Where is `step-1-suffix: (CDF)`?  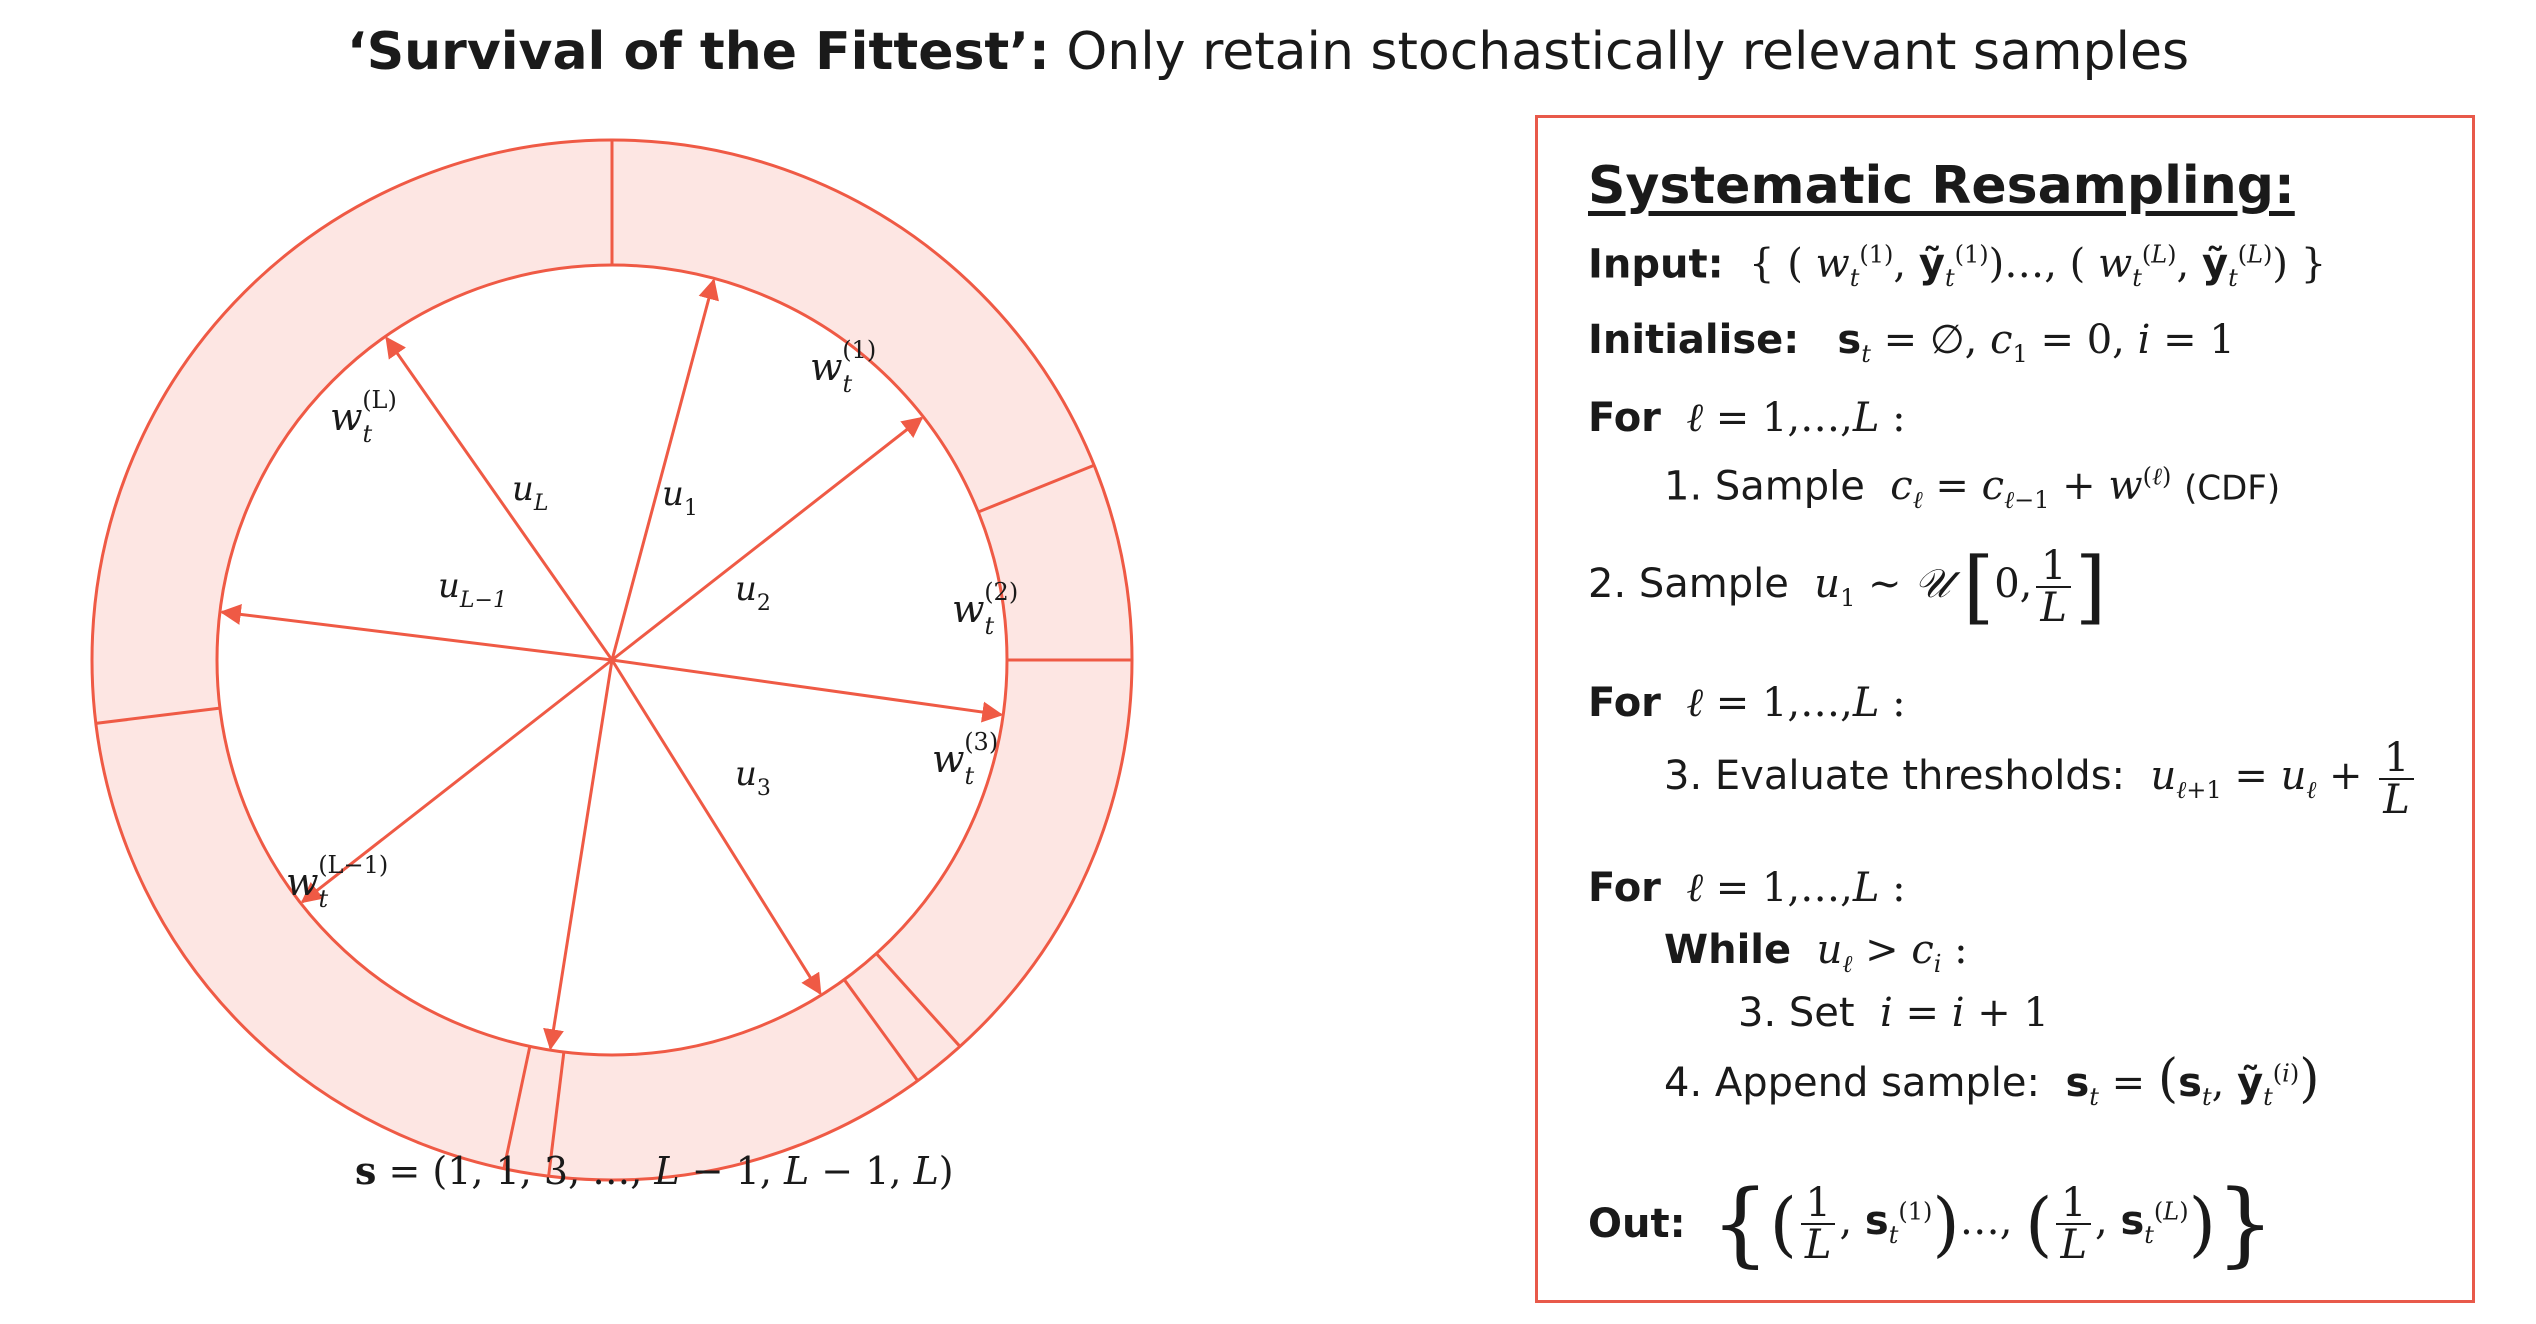
step-1-suffix: (CDF) is located at coordinates (2232, 488).